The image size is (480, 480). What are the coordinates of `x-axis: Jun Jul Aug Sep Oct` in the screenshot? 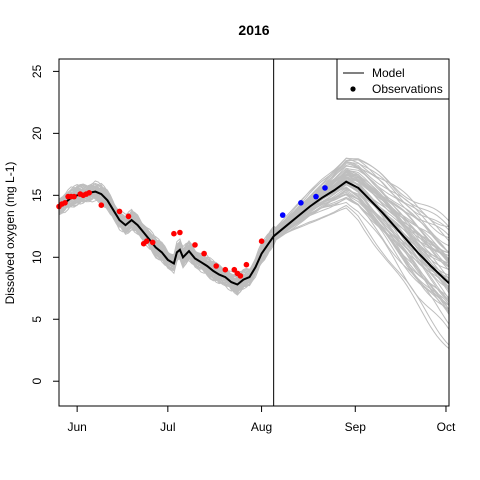 It's located at (261, 420).